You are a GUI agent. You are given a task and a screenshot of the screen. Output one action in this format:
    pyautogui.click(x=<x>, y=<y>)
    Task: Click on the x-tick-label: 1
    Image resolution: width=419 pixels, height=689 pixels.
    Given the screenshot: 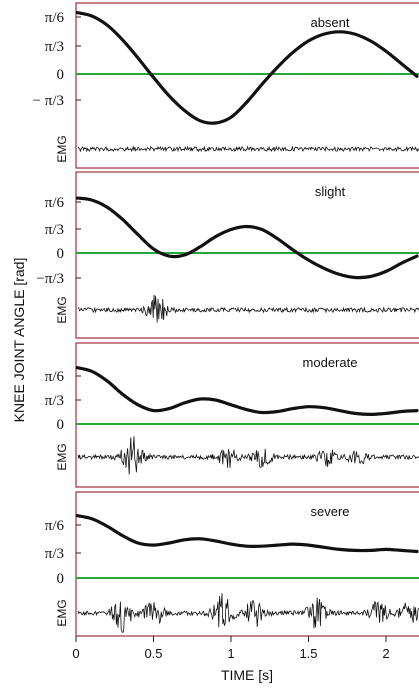 What is the action you would take?
    pyautogui.click(x=230, y=653)
    